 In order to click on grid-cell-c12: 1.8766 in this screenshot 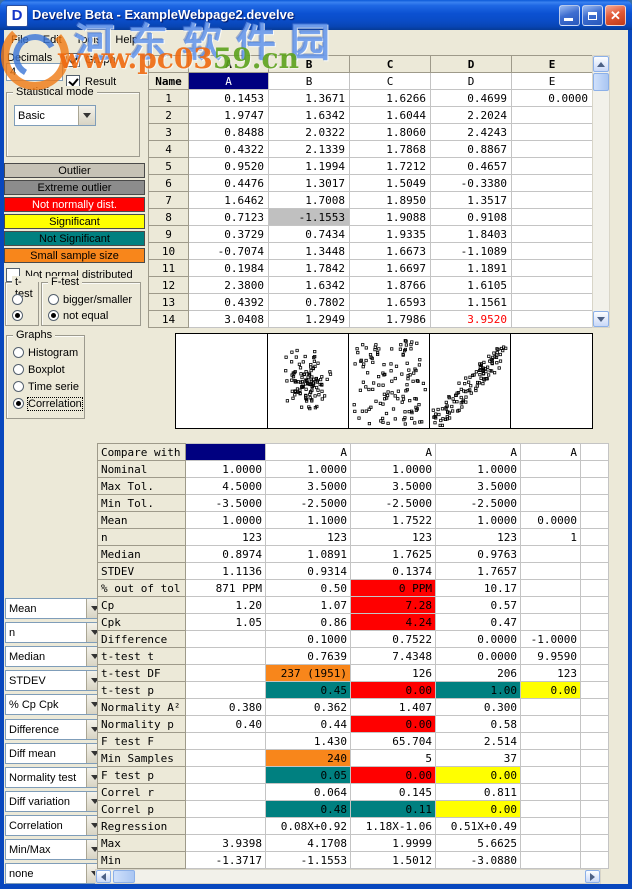, I will do `click(390, 285)`.